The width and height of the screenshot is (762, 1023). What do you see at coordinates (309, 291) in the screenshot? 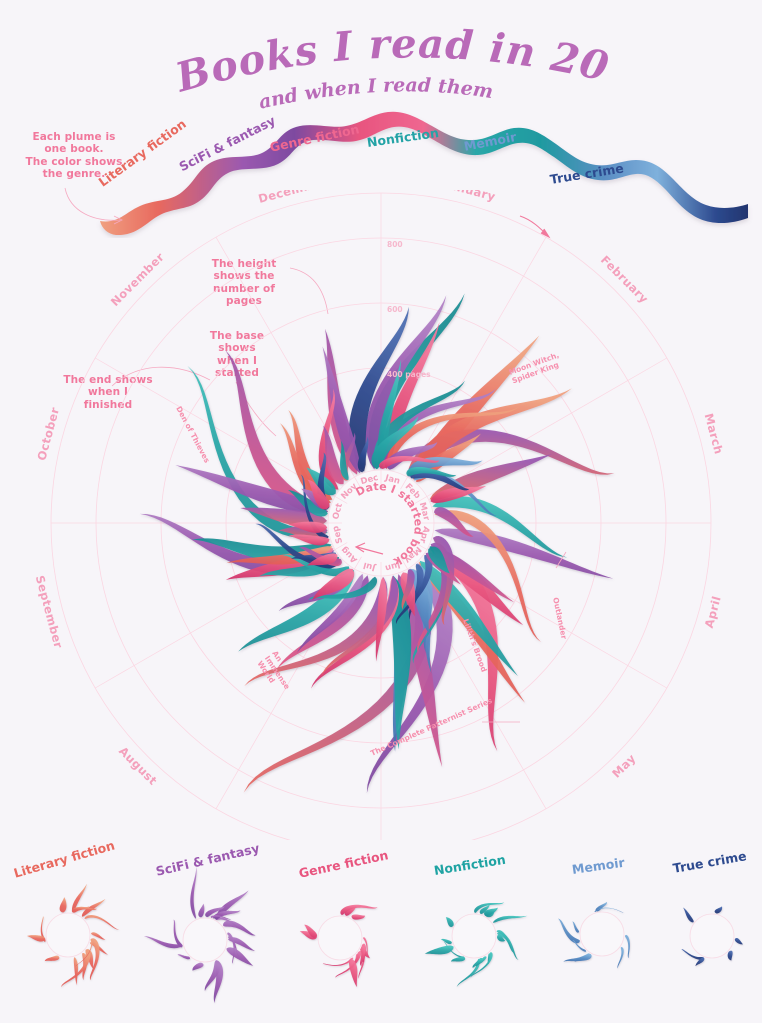
I see `annotation-height-leader` at bounding box center [309, 291].